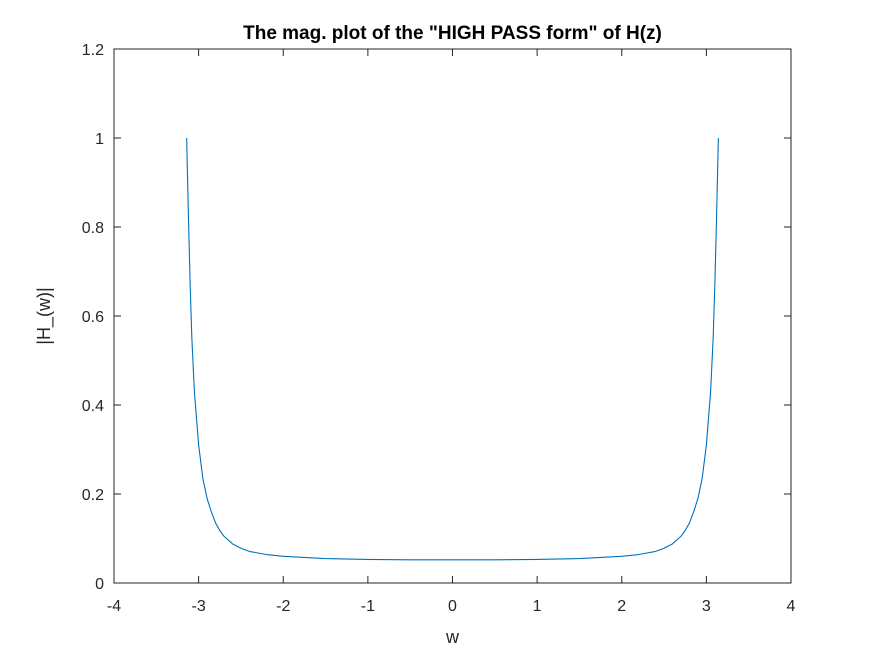 The height and width of the screenshot is (661, 875). I want to click on x-tick-label: -1, so click(368, 606).